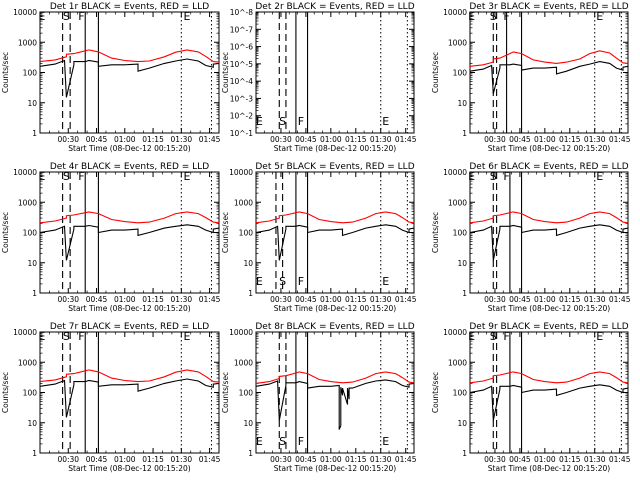 Image resolution: width=640 pixels, height=480 pixels. I want to click on y-tick-label: 10^-4, so click(242, 81).